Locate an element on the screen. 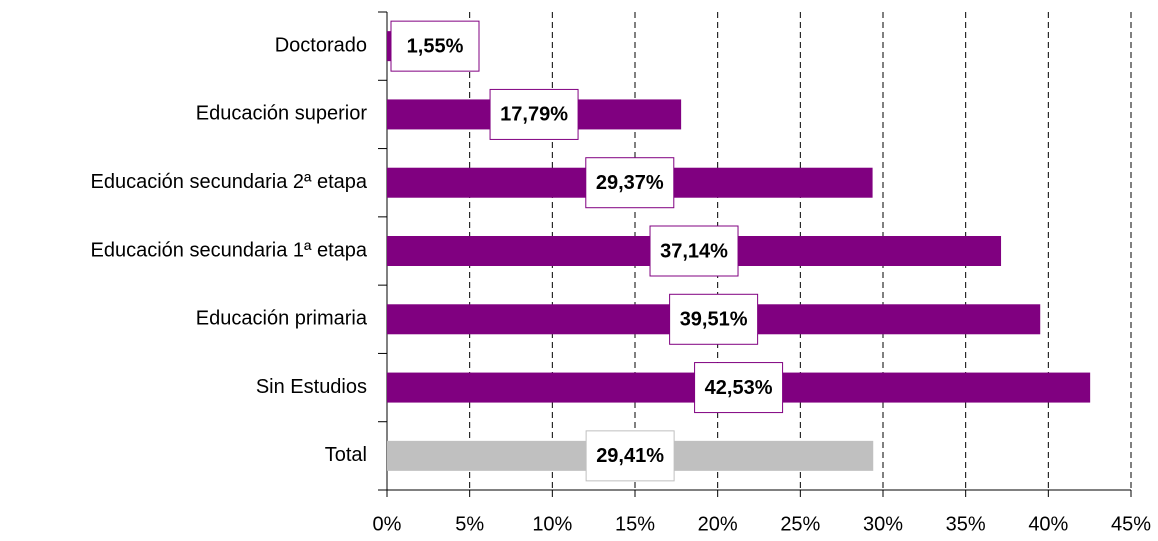  x-tick-label: 25% is located at coordinates (800, 524).